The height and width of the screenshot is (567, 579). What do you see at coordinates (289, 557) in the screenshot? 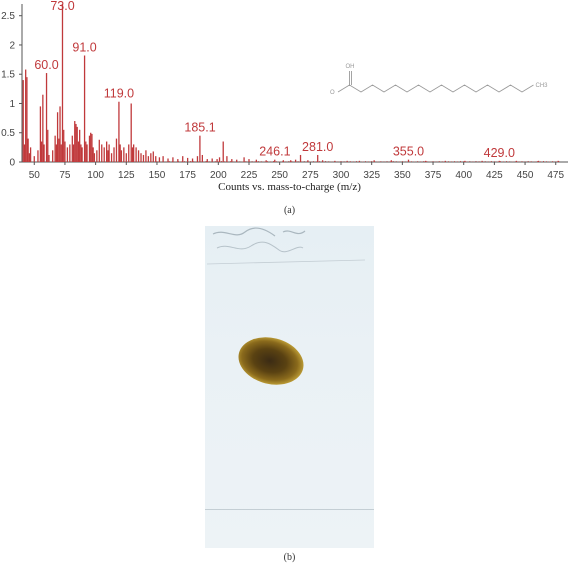
I see `caption-b: (b)` at bounding box center [289, 557].